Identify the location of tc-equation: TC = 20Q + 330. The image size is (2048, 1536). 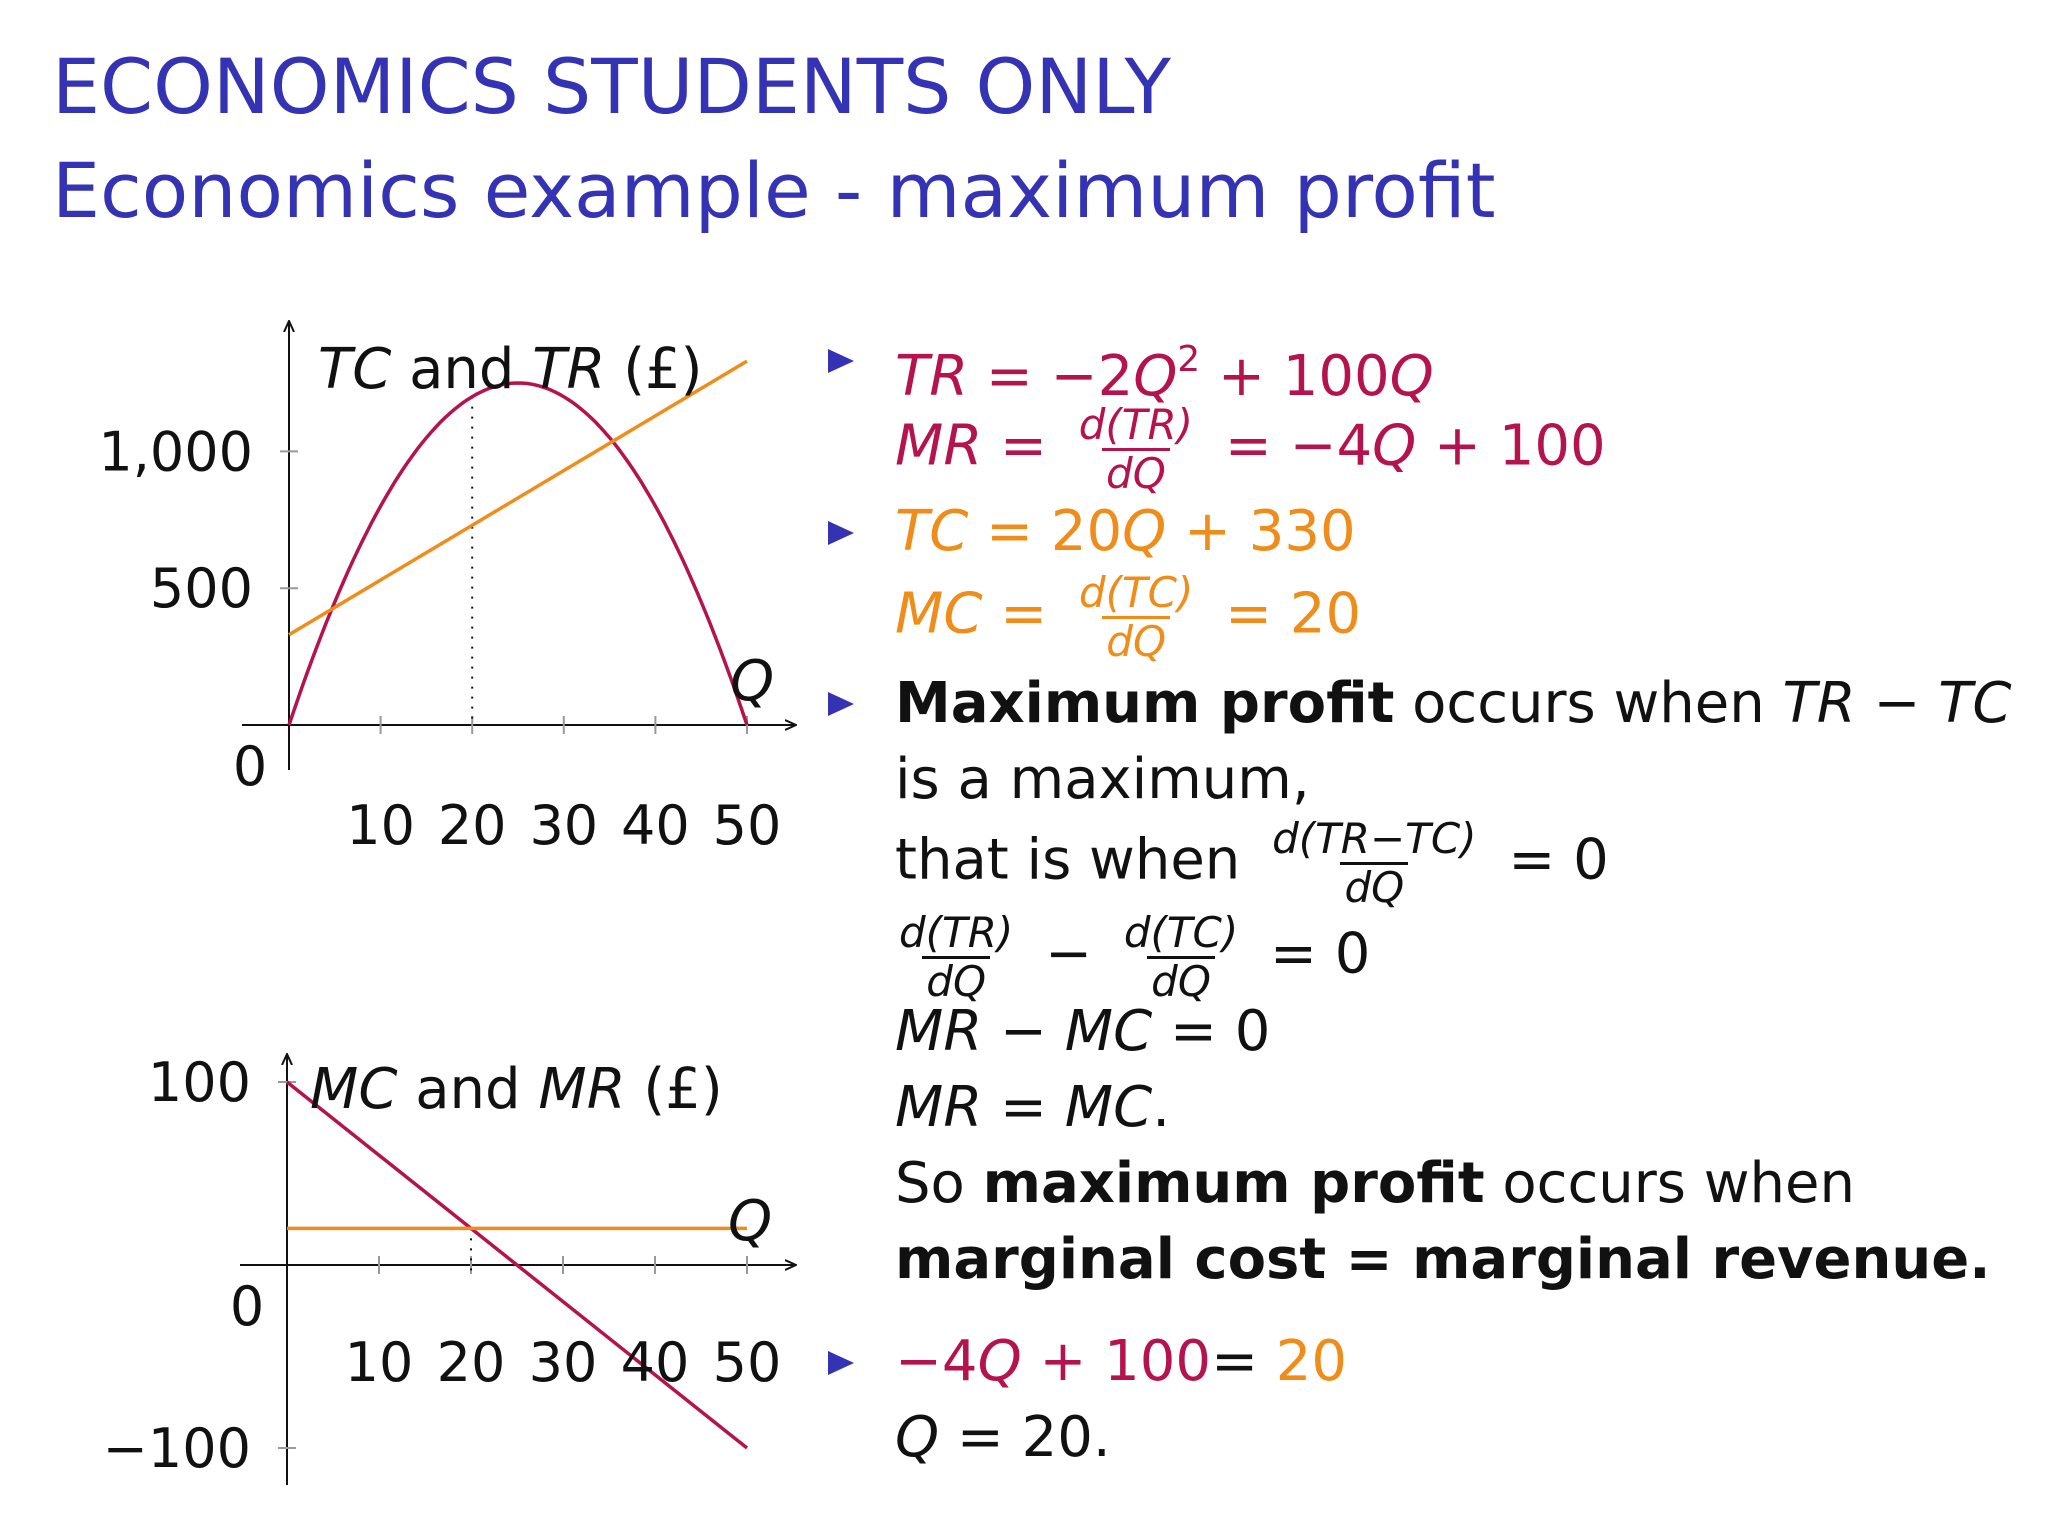
(1125, 531).